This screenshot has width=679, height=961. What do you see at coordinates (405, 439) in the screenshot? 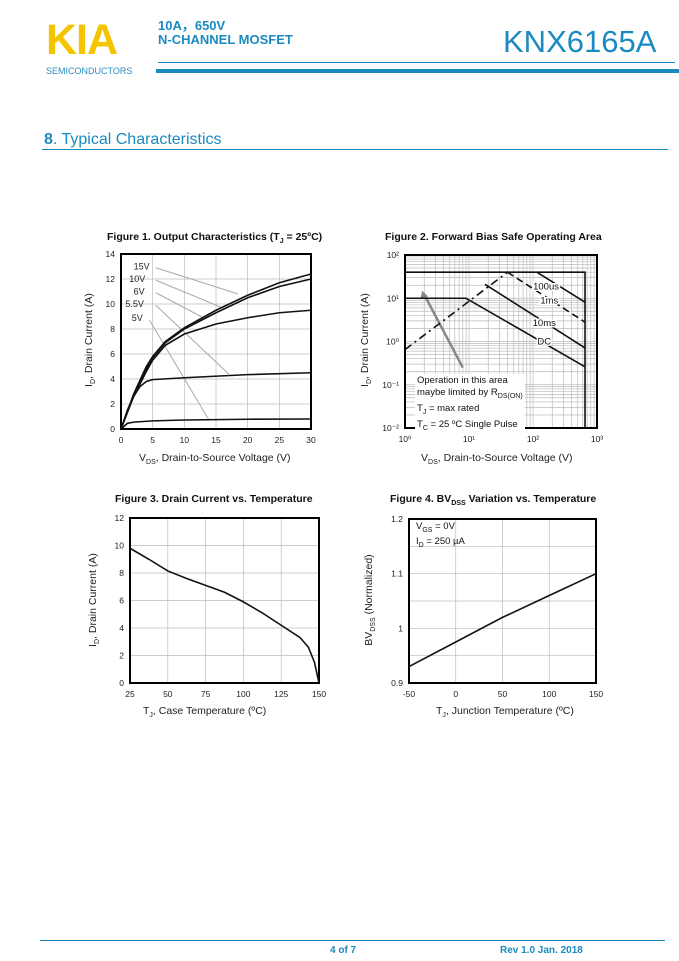
I see `x-tick-label: 10⁰` at bounding box center [405, 439].